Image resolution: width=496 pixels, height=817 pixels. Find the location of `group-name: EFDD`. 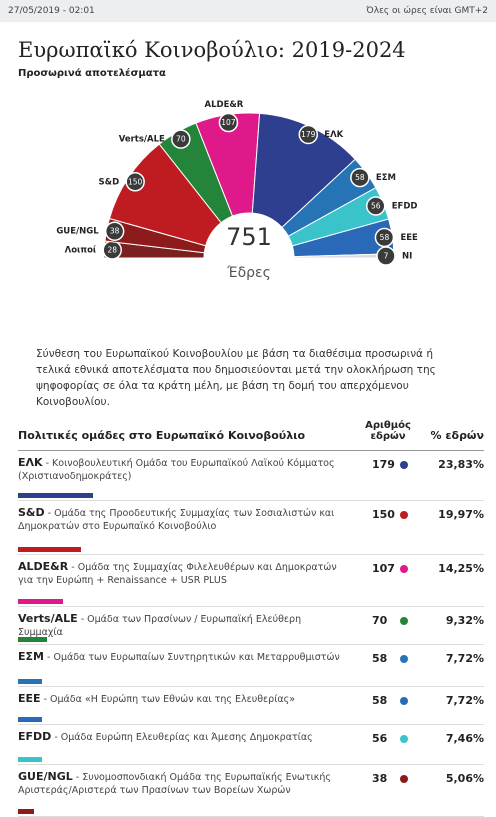

group-name: EFDD is located at coordinates (35, 736).